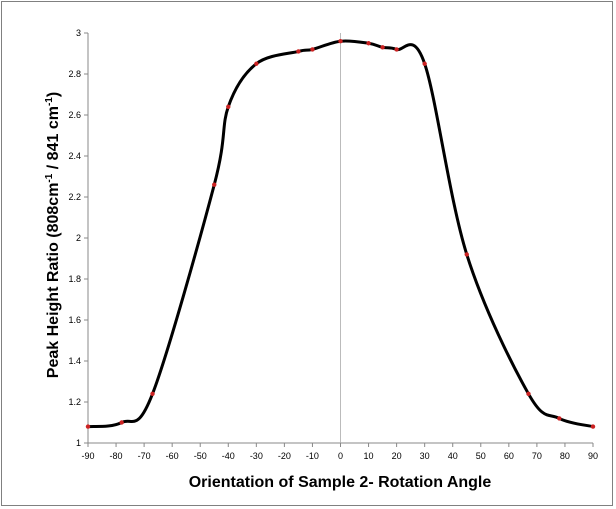 The image size is (616, 509). I want to click on x-tick-label: -80, so click(116, 456).